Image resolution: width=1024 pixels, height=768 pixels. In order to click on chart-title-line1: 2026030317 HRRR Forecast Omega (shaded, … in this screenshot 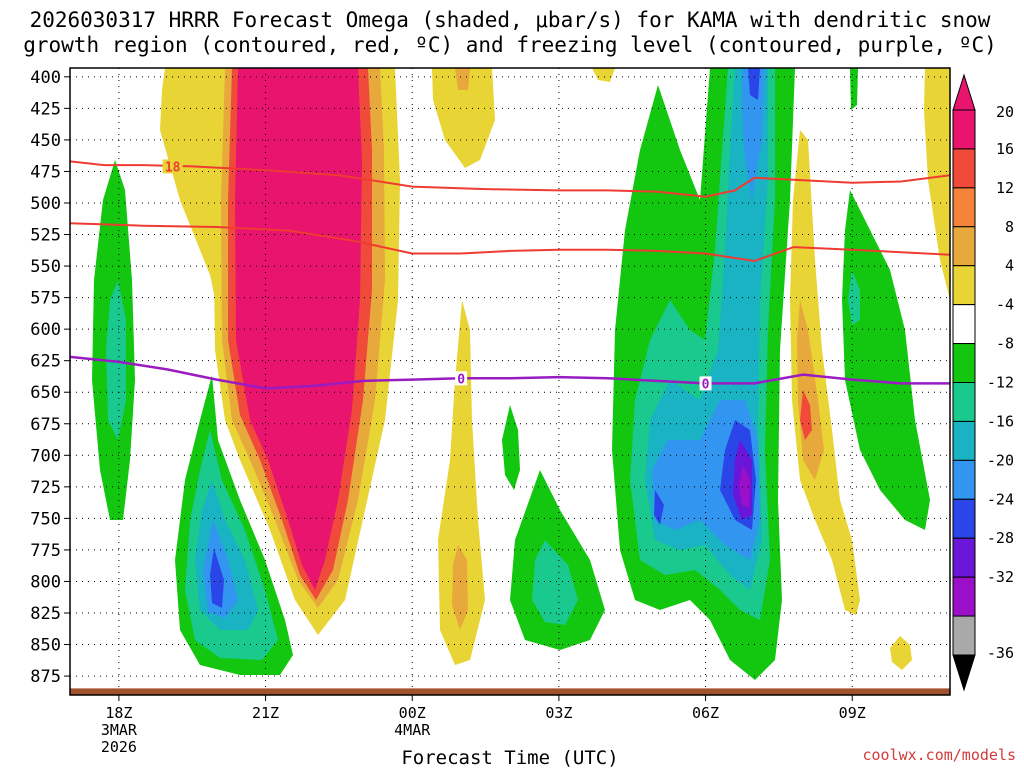, I will do `click(510, 20)`.